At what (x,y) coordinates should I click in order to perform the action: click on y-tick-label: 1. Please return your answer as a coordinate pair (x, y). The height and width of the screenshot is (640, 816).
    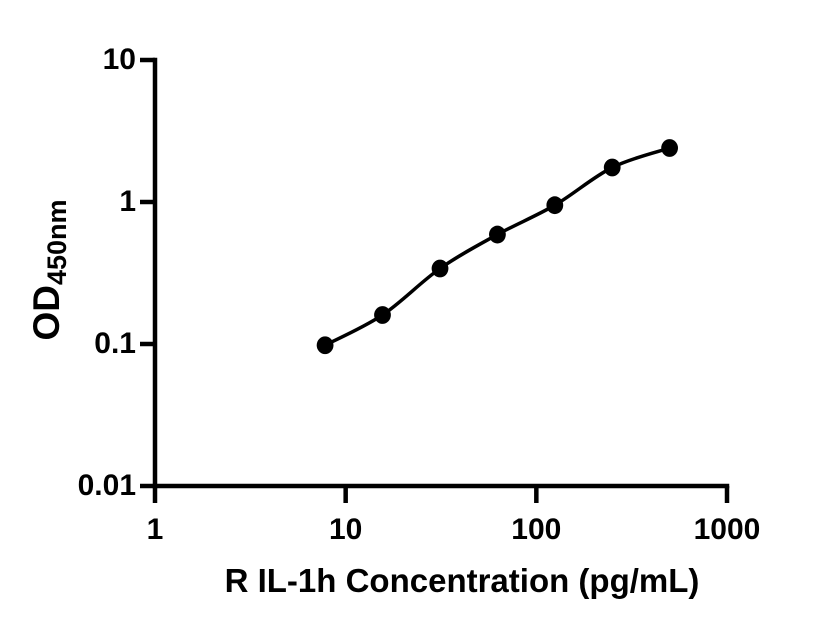
    Looking at the image, I should click on (127, 201).